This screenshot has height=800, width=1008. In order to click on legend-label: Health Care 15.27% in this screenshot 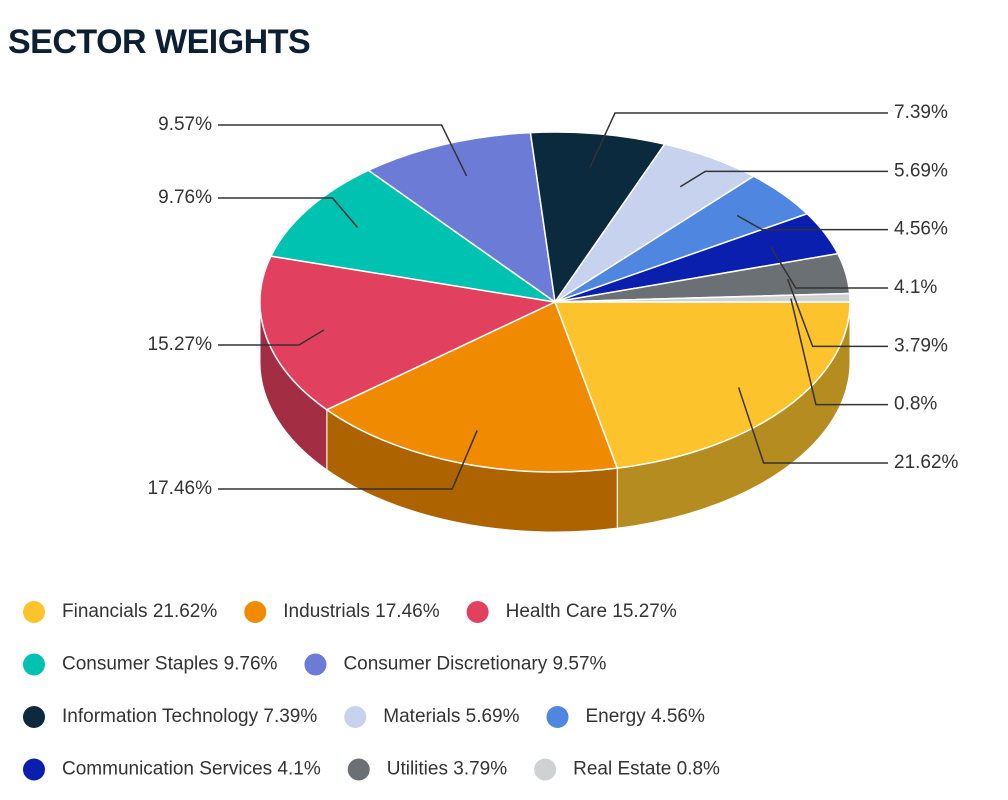, I will do `click(591, 611)`.